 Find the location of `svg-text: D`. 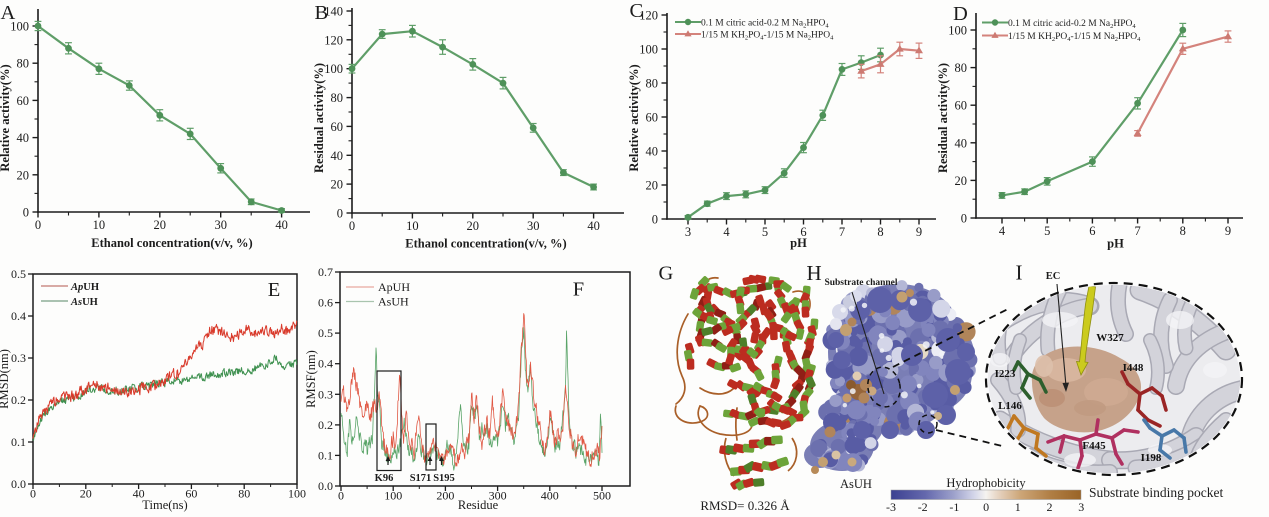

svg-text: D is located at coordinates (960, 14).